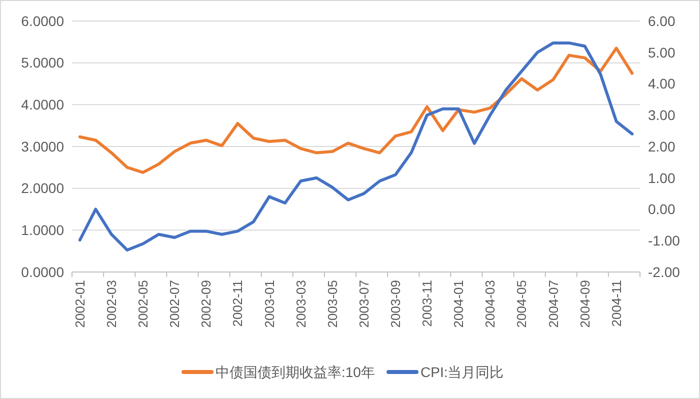 Image resolution: width=700 pixels, height=399 pixels. What do you see at coordinates (664, 240) in the screenshot?
I see `y2-tick-label: -1.00` at bounding box center [664, 240].